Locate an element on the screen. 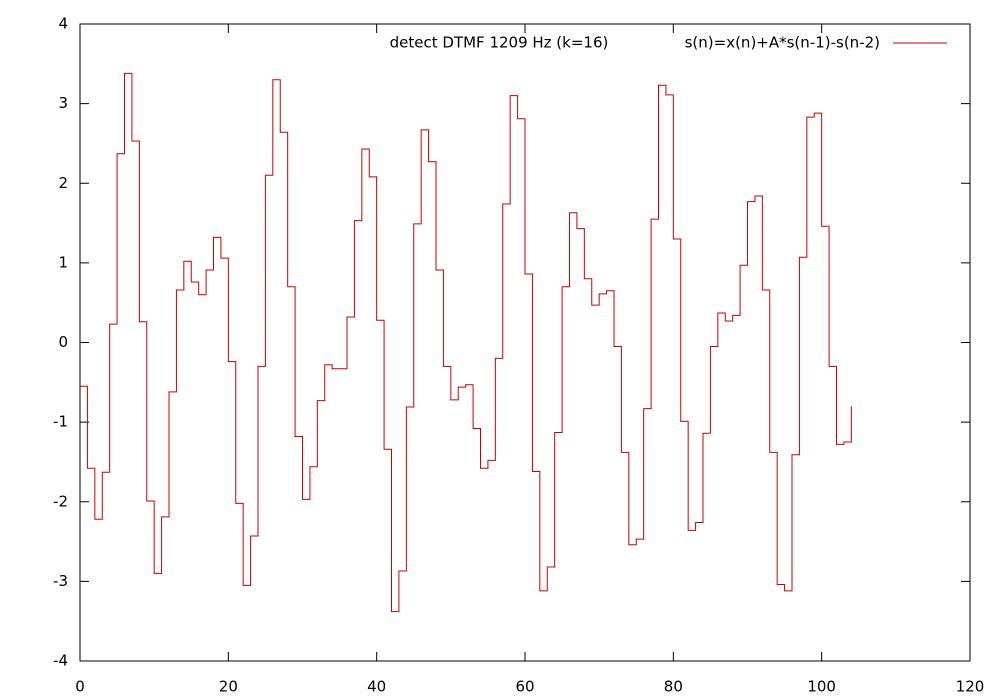 The height and width of the screenshot is (700, 1000). legend-label: s(n)=x(n)+A*s(n-1)-s(n-2) is located at coordinates (782, 43).